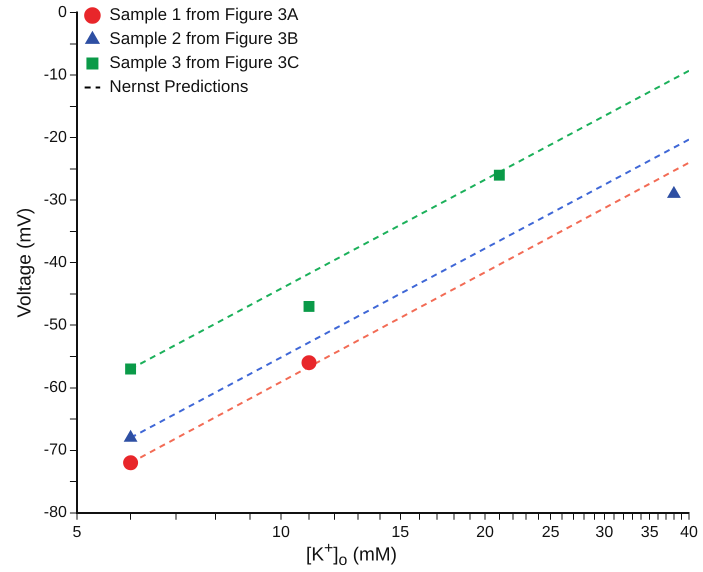 The width and height of the screenshot is (703, 572). What do you see at coordinates (351, 555) in the screenshot?
I see `x-axis-title: [K$^{+}$]$_{o}$ (mM)` at bounding box center [351, 555].